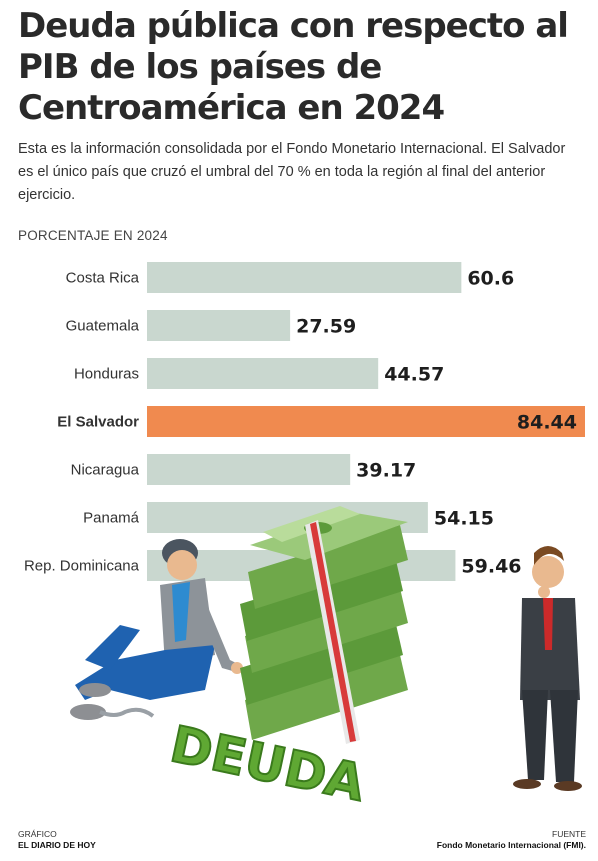 The height and width of the screenshot is (861, 598). I want to click on credit-fuente-value: Fondo Monetario Internacional (FMI)., so click(511, 845).